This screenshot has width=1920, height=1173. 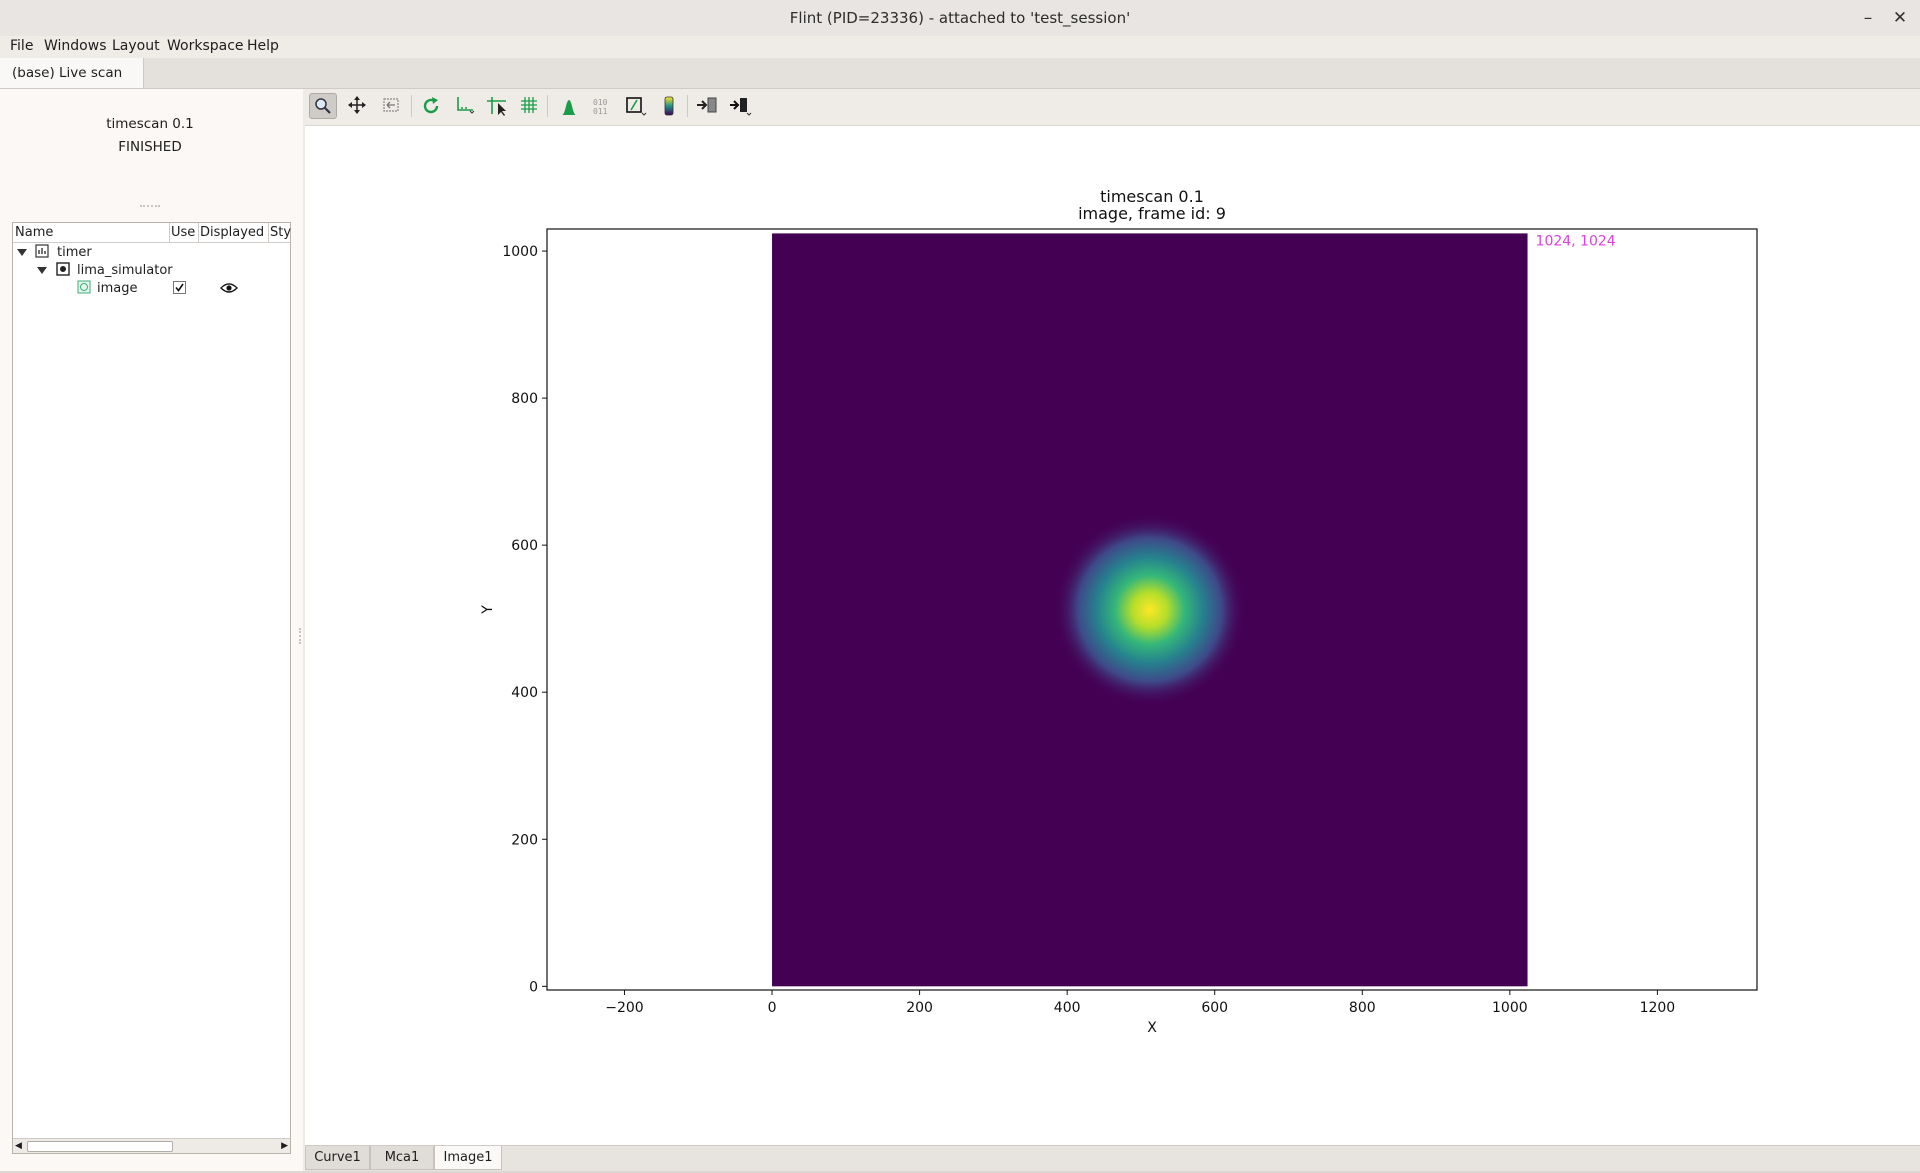 What do you see at coordinates (205, 46) in the screenshot?
I see `menu-workspace: Workspace` at bounding box center [205, 46].